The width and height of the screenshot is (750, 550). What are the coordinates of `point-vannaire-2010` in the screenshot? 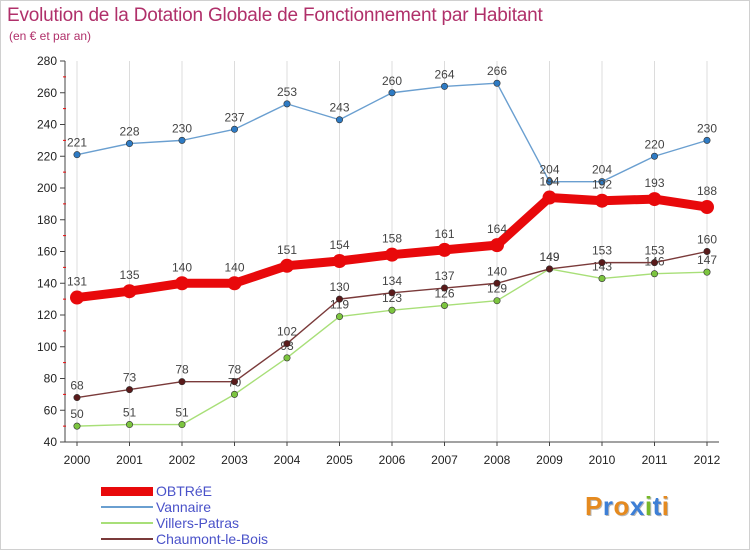 It's located at (602, 182).